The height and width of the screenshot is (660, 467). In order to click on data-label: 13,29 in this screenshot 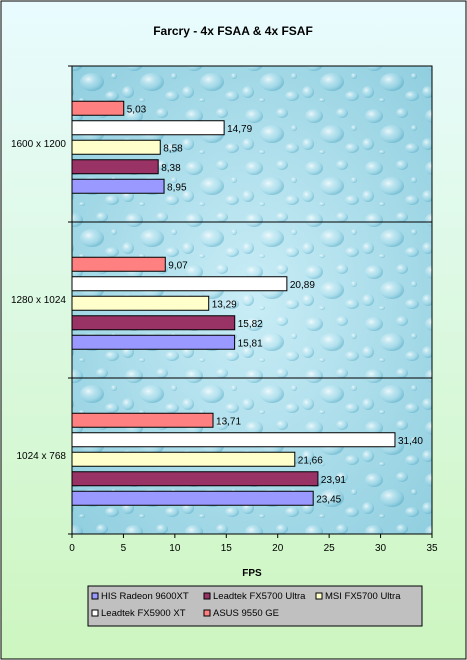, I will do `click(224, 304)`.